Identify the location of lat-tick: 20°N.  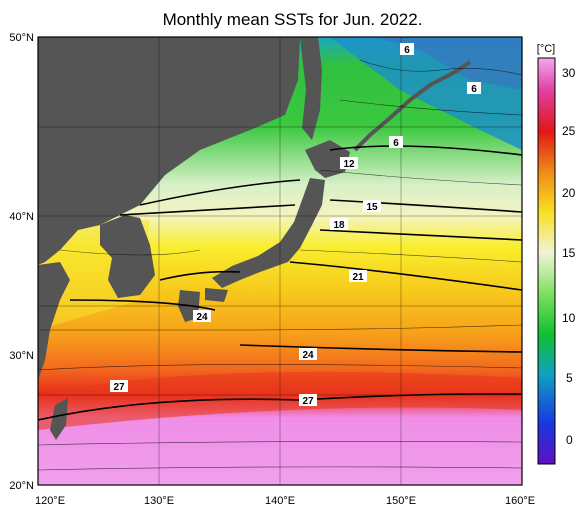
(21, 486).